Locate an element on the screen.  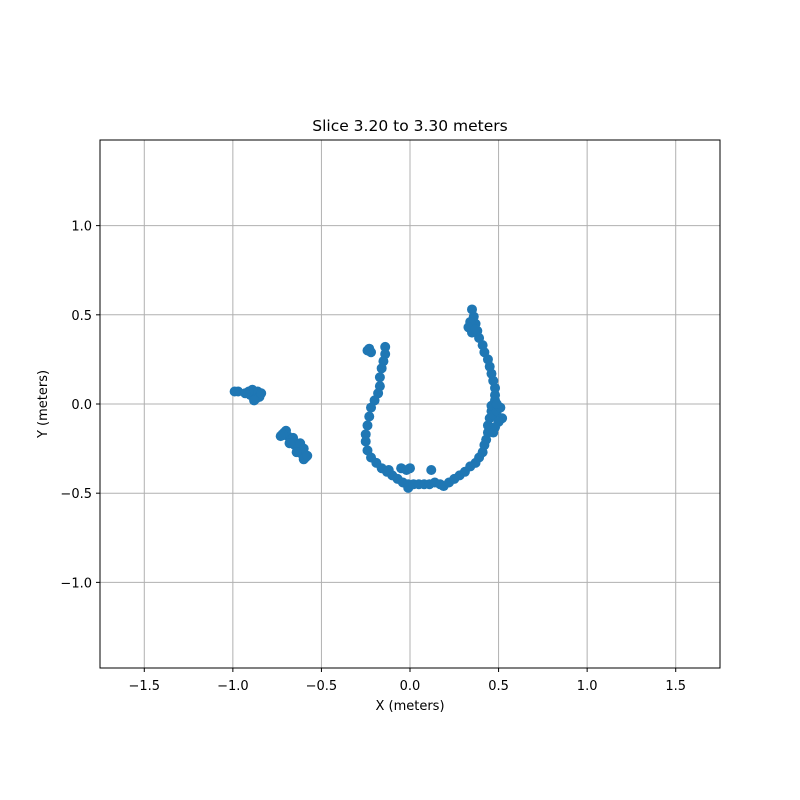
y-tick-label: 1.0 is located at coordinates (81, 227).